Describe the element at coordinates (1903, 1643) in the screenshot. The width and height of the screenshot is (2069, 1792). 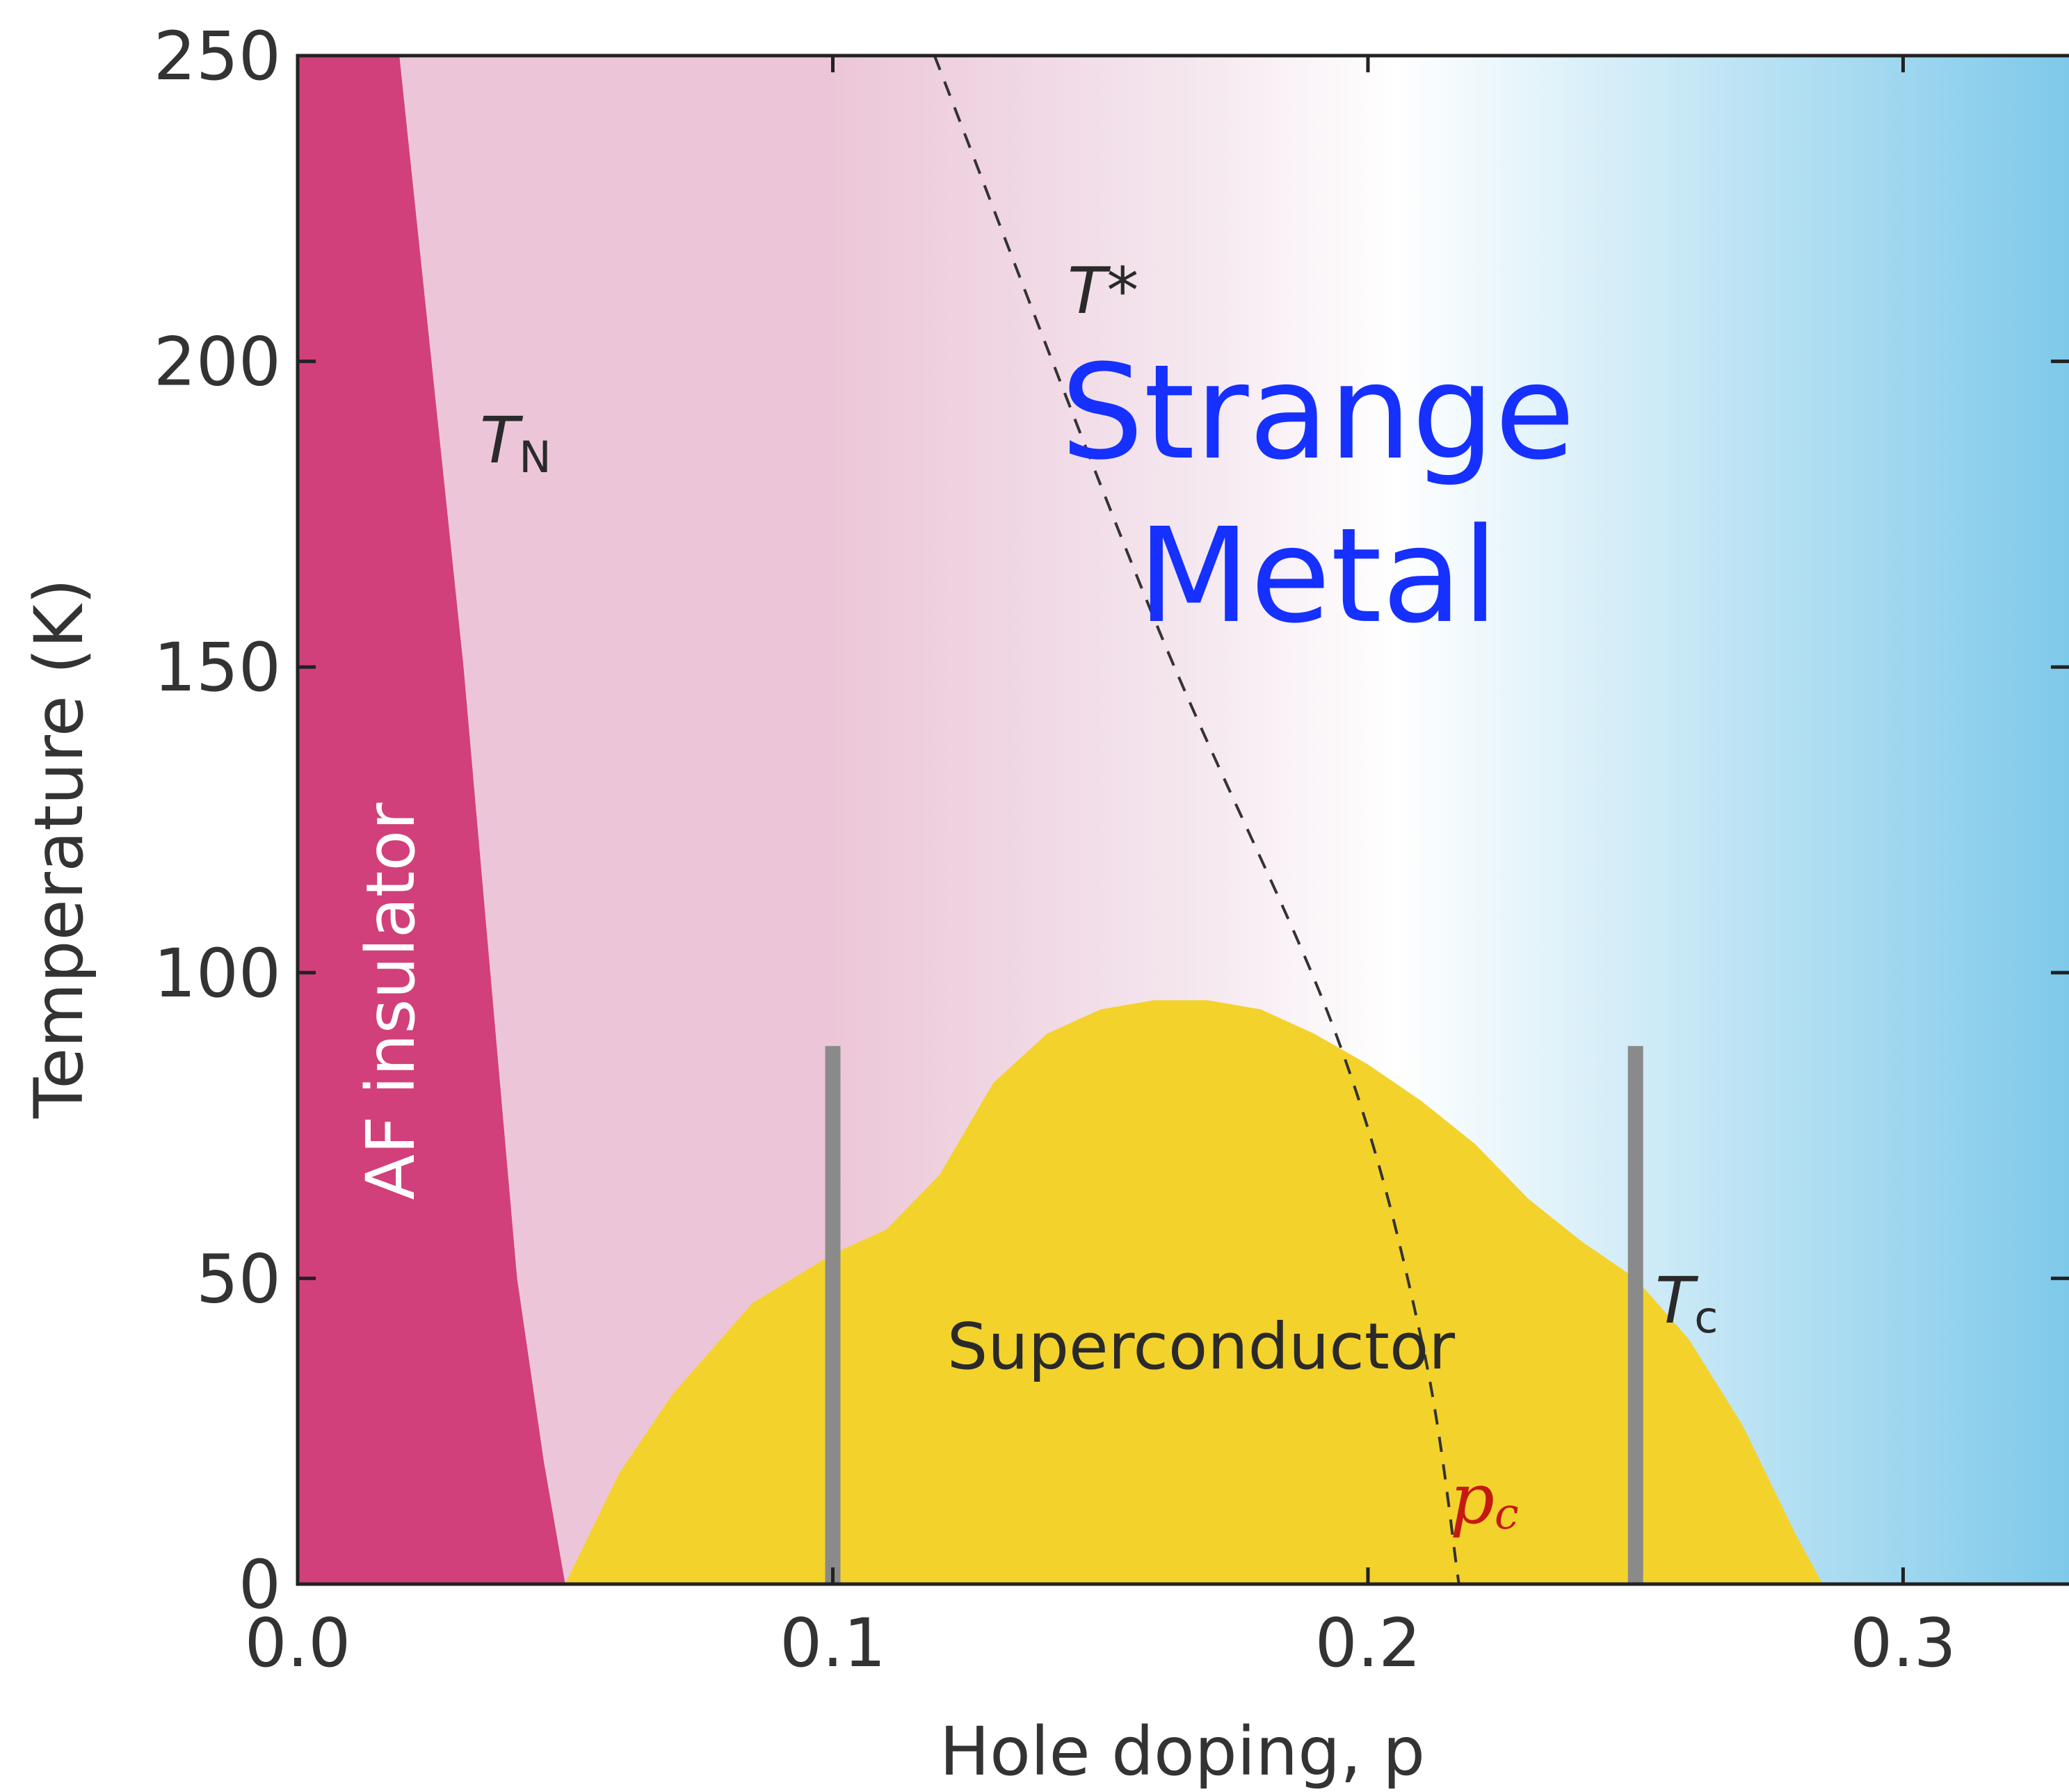
I see `x-tick-label: 0.3` at that location.